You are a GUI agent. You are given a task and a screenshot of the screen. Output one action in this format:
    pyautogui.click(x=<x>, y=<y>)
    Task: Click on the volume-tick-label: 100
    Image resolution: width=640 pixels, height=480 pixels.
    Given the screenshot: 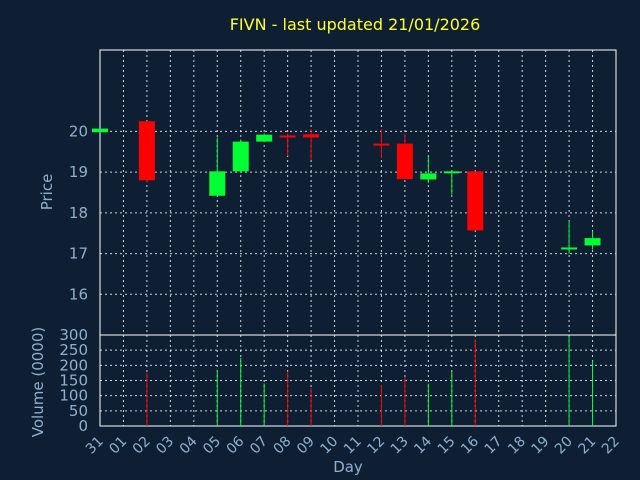 What is the action you would take?
    pyautogui.click(x=73, y=396)
    